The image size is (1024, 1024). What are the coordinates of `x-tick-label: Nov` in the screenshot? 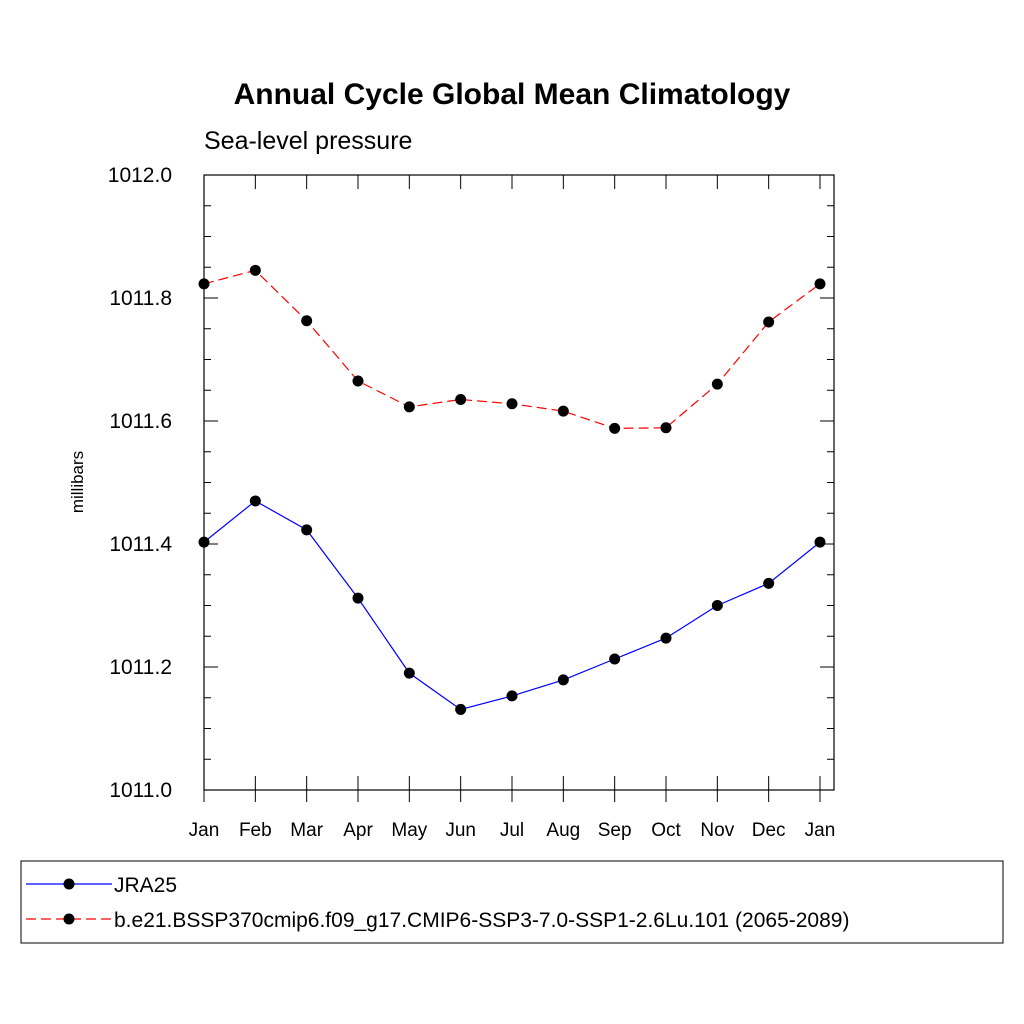 It's located at (717, 830).